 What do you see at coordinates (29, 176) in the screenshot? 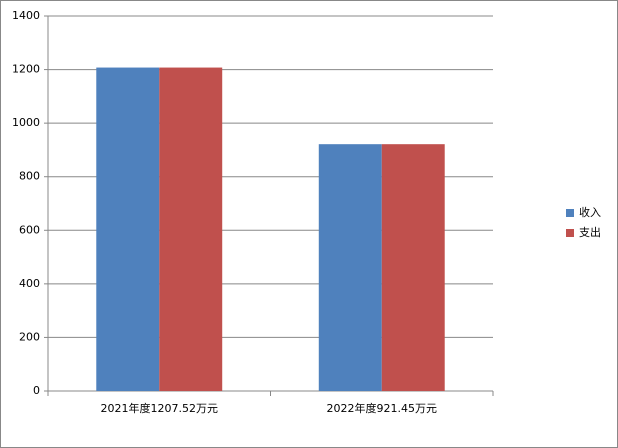
I see `y-tick-label: 800` at bounding box center [29, 176].